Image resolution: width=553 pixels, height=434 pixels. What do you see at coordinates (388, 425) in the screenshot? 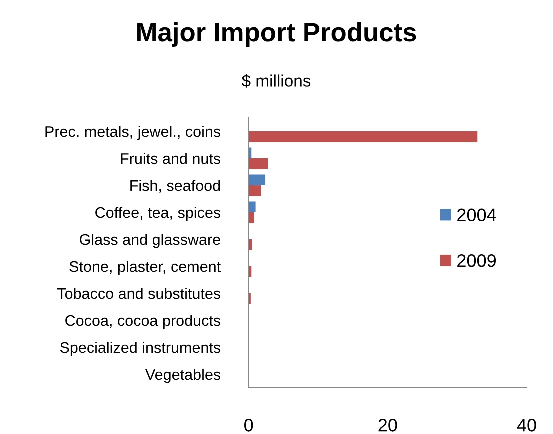
I see `x-tick-label: 20` at bounding box center [388, 425].